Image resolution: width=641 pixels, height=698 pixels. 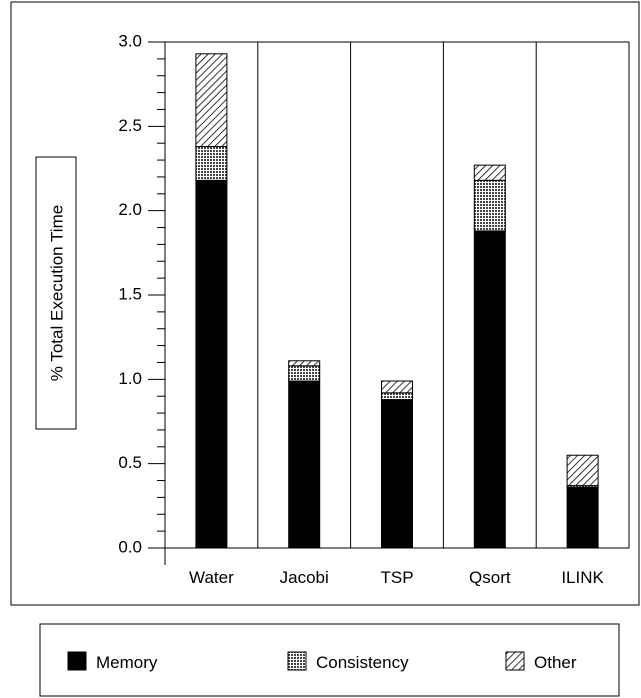 What do you see at coordinates (490, 577) in the screenshot?
I see `x-tick-label: Qsort` at bounding box center [490, 577].